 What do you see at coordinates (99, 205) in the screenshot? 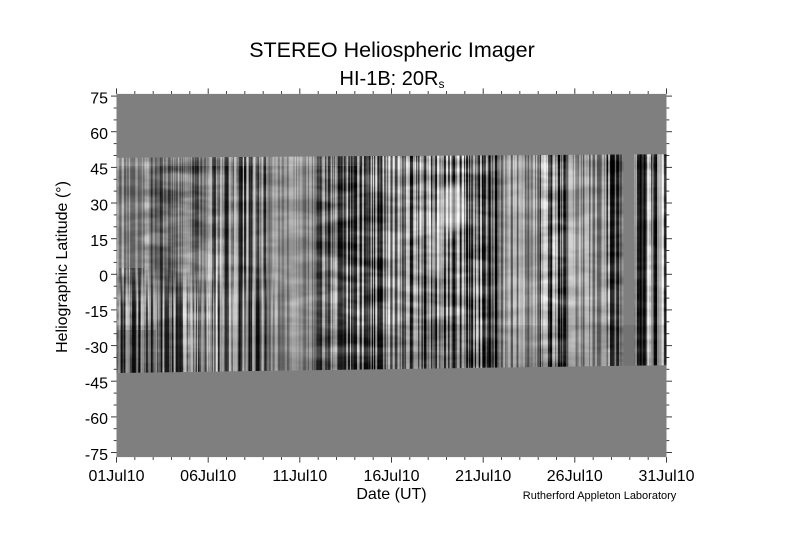
I see `svg-text: 30` at bounding box center [99, 205].